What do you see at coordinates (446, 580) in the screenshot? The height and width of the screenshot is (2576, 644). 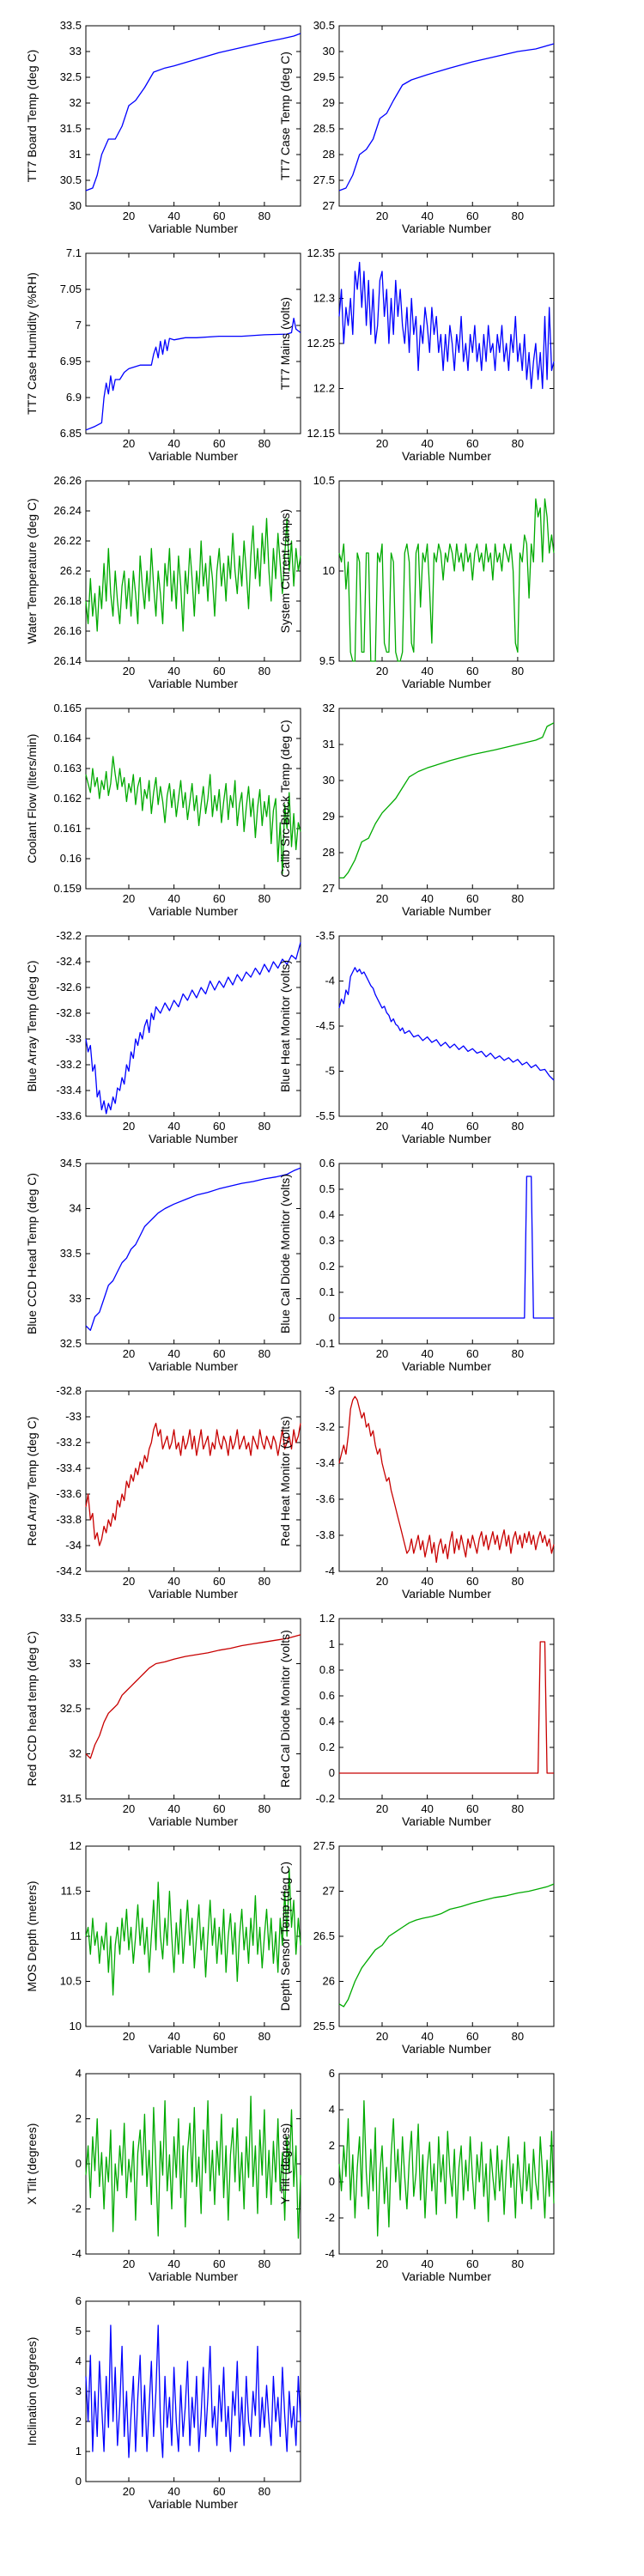 I see `chart-5-series-line` at bounding box center [446, 580].